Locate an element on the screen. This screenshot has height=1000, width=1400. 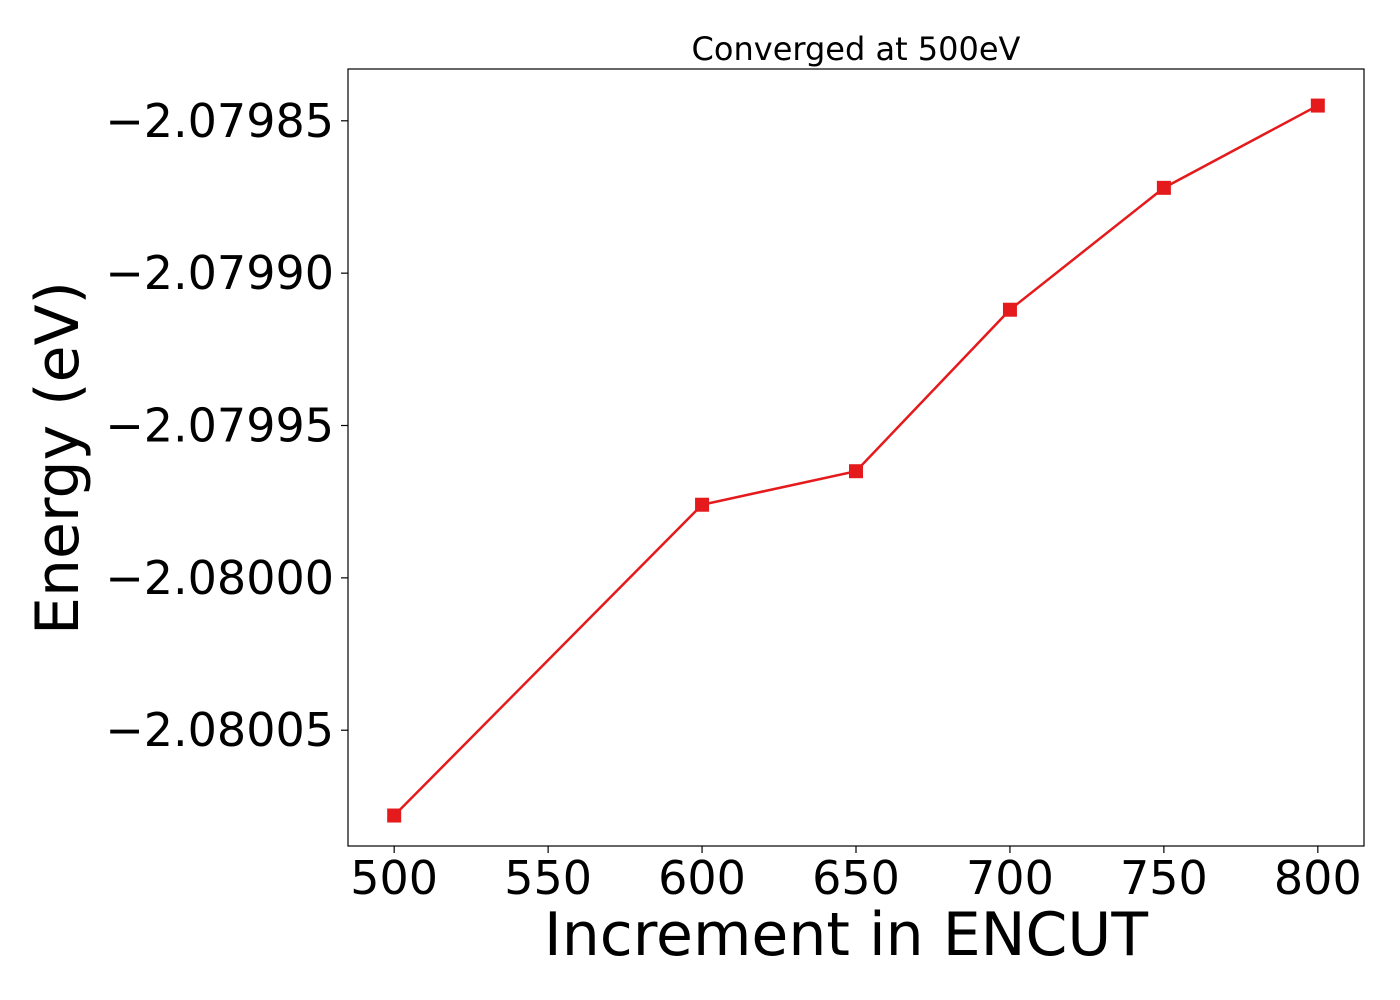
x-tick-label: 750 is located at coordinates (1164, 878).